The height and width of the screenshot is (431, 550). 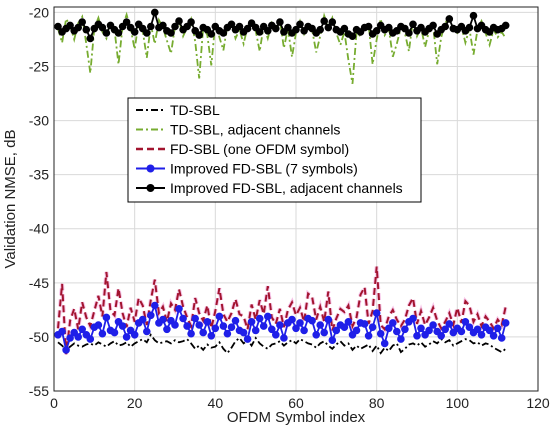 What do you see at coordinates (216, 403) in the screenshot?
I see `x-tick-label: 40` at bounding box center [216, 403].